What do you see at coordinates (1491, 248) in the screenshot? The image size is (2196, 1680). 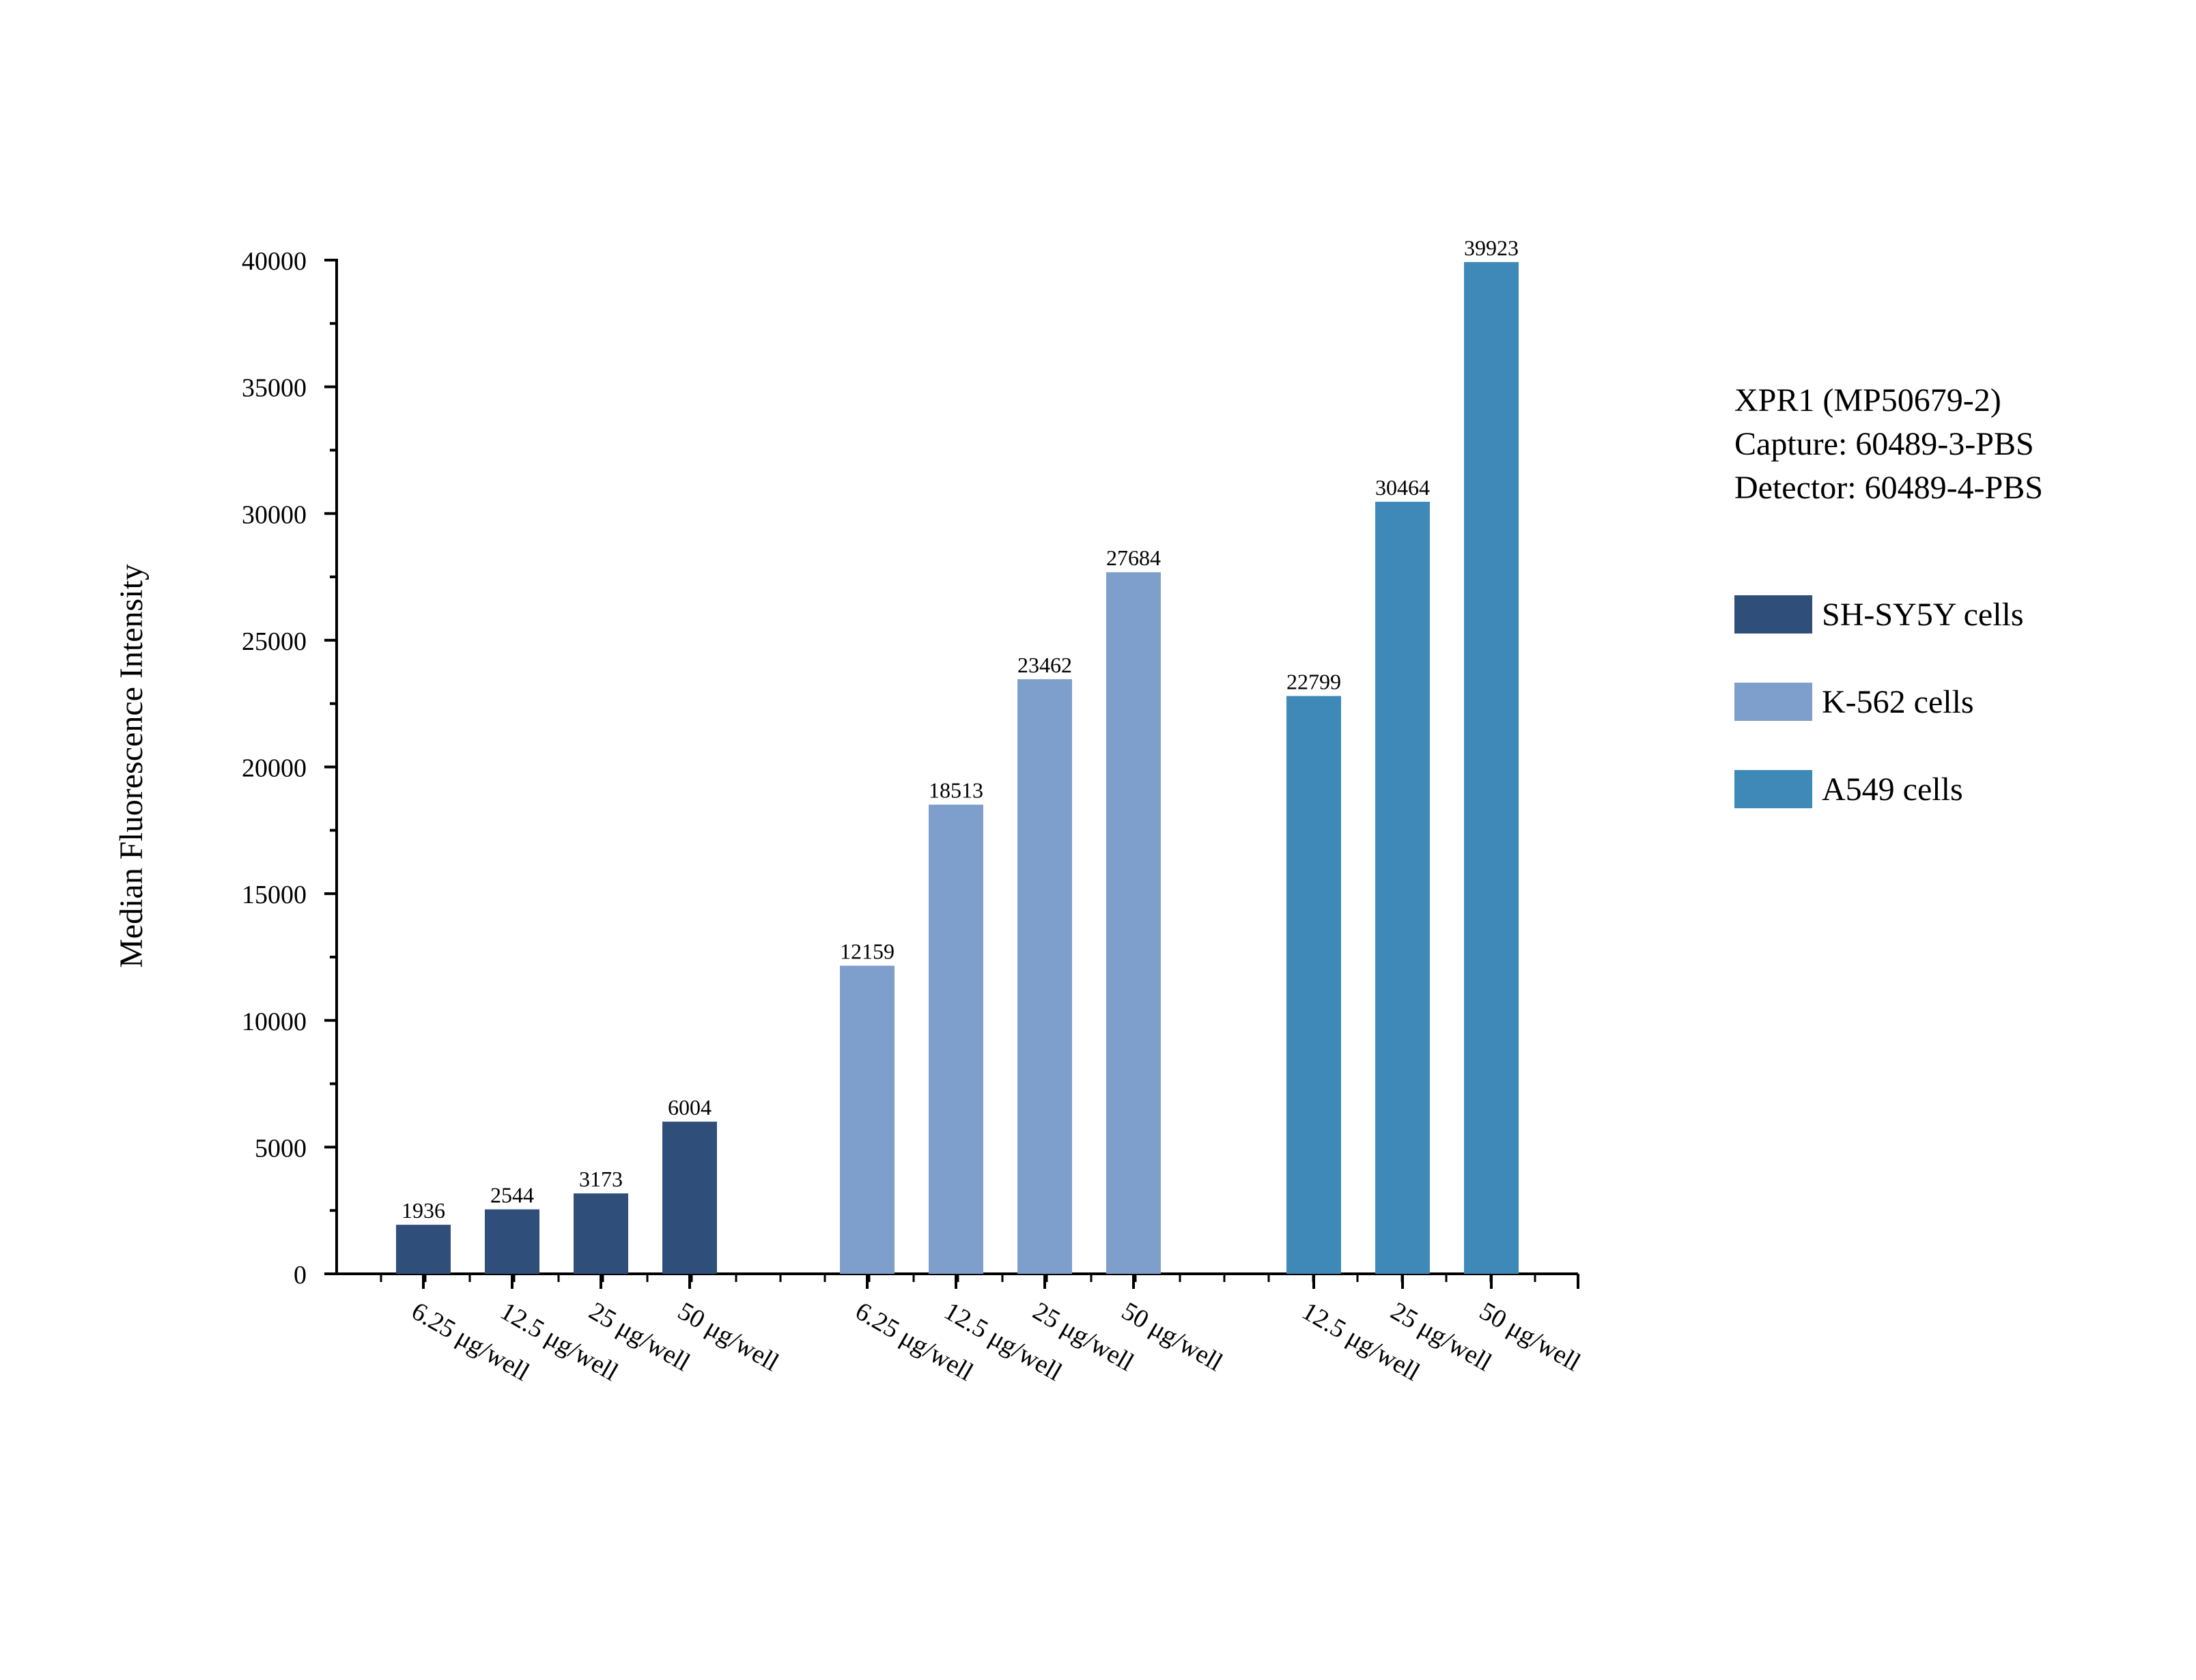 I see `bar-value-label: 39923` at bounding box center [1491, 248].